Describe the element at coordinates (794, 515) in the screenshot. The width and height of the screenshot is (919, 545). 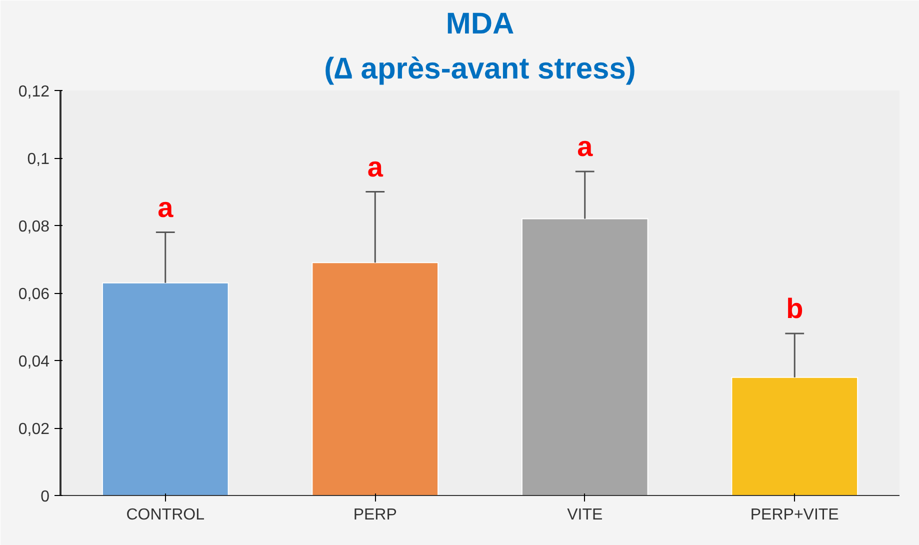
I see `x-tick-label: PERP+VITE` at that location.